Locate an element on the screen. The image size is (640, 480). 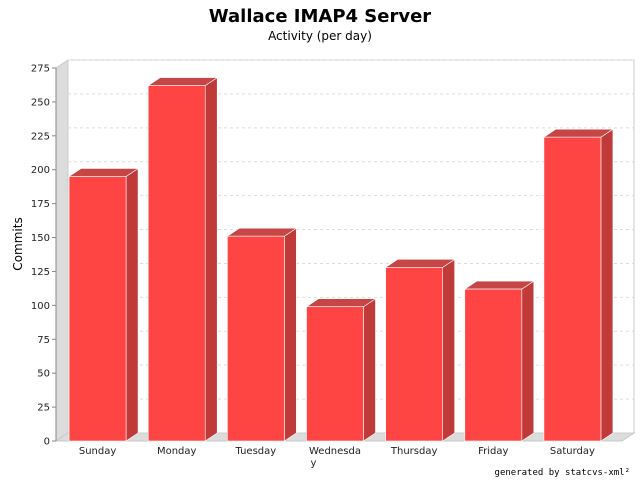
x-tick-label: Thursday is located at coordinates (414, 451).